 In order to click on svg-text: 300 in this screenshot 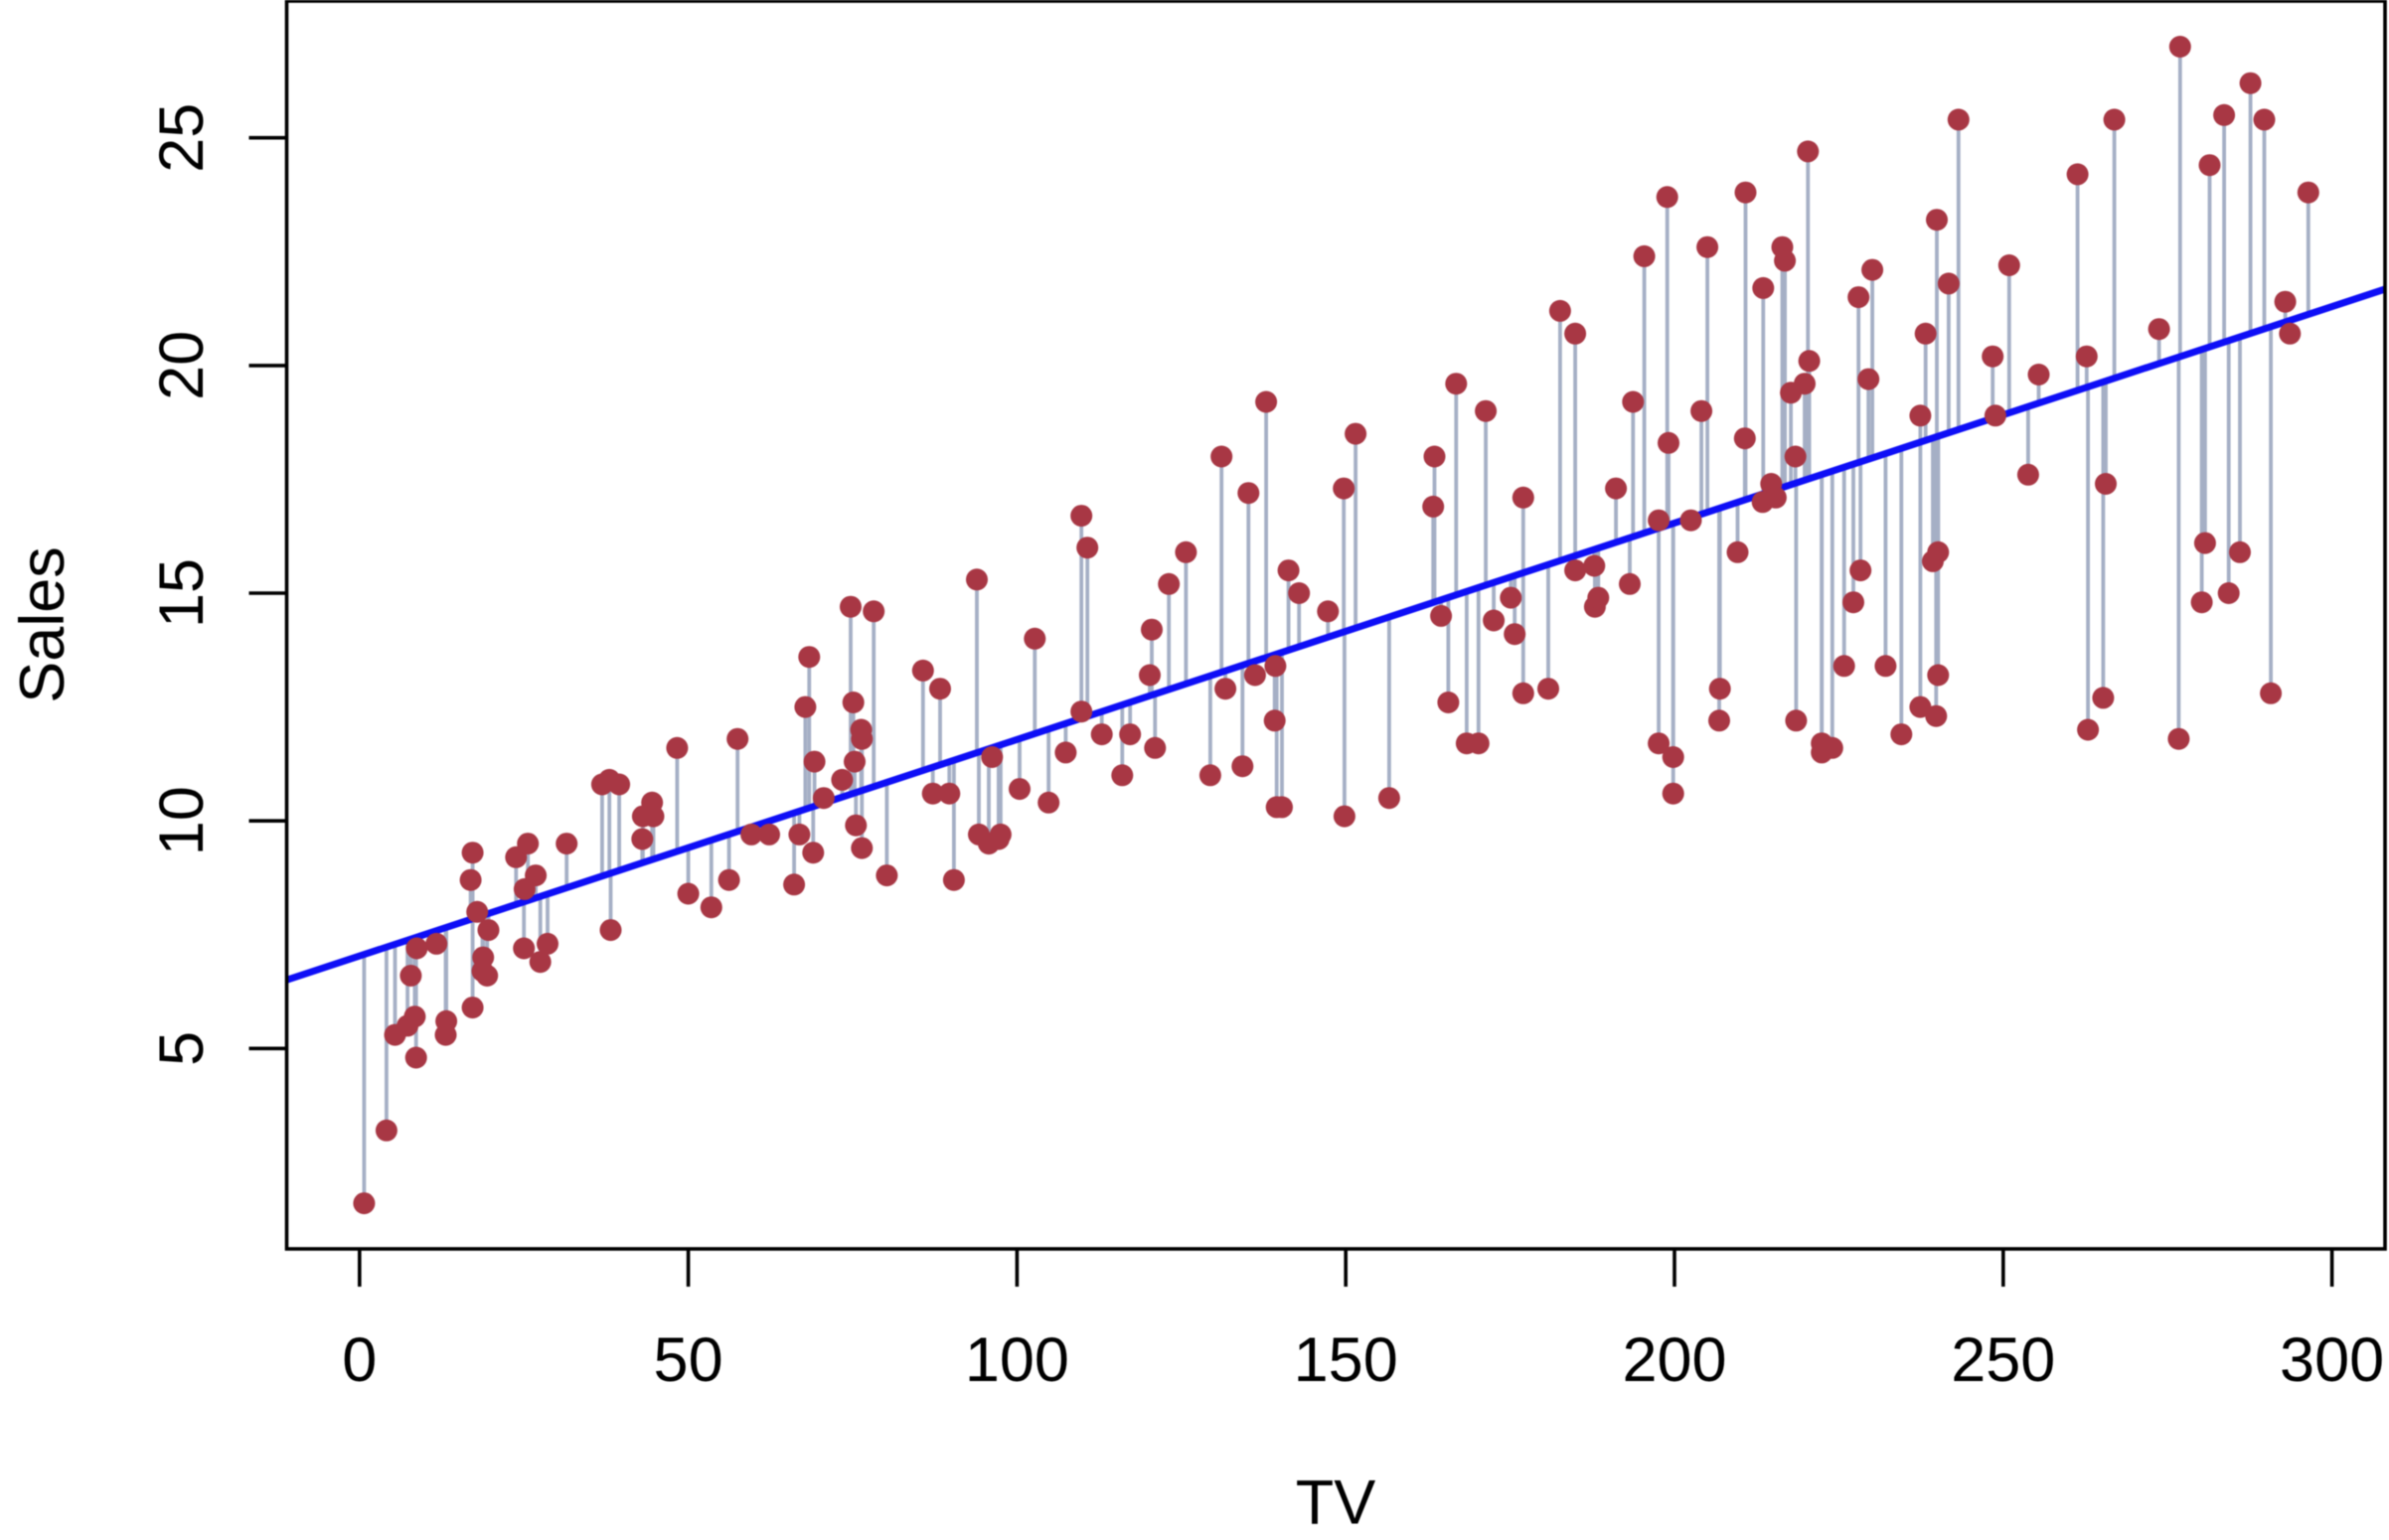, I will do `click(2332, 1360)`.